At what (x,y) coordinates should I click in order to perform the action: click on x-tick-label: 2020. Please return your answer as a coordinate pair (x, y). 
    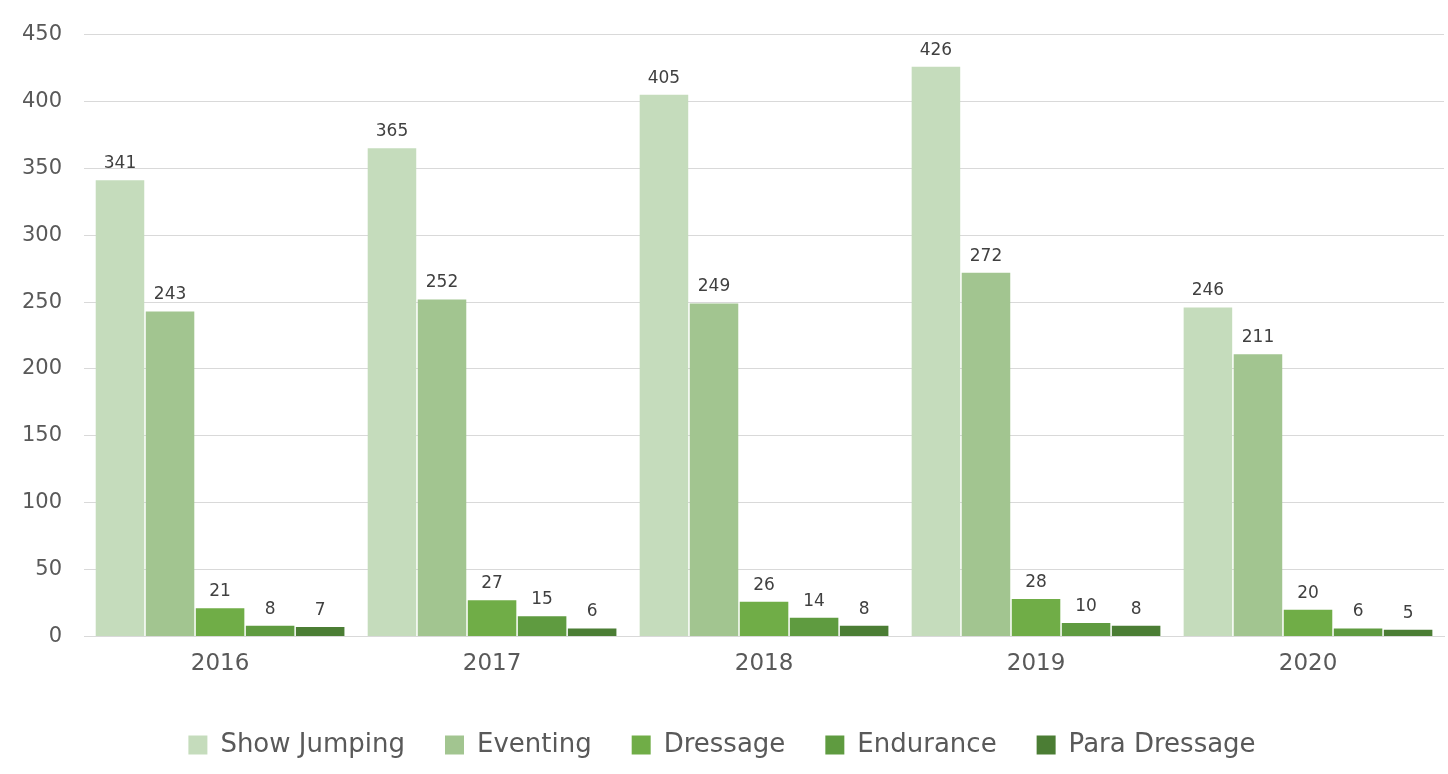
    Looking at the image, I should click on (1308, 662).